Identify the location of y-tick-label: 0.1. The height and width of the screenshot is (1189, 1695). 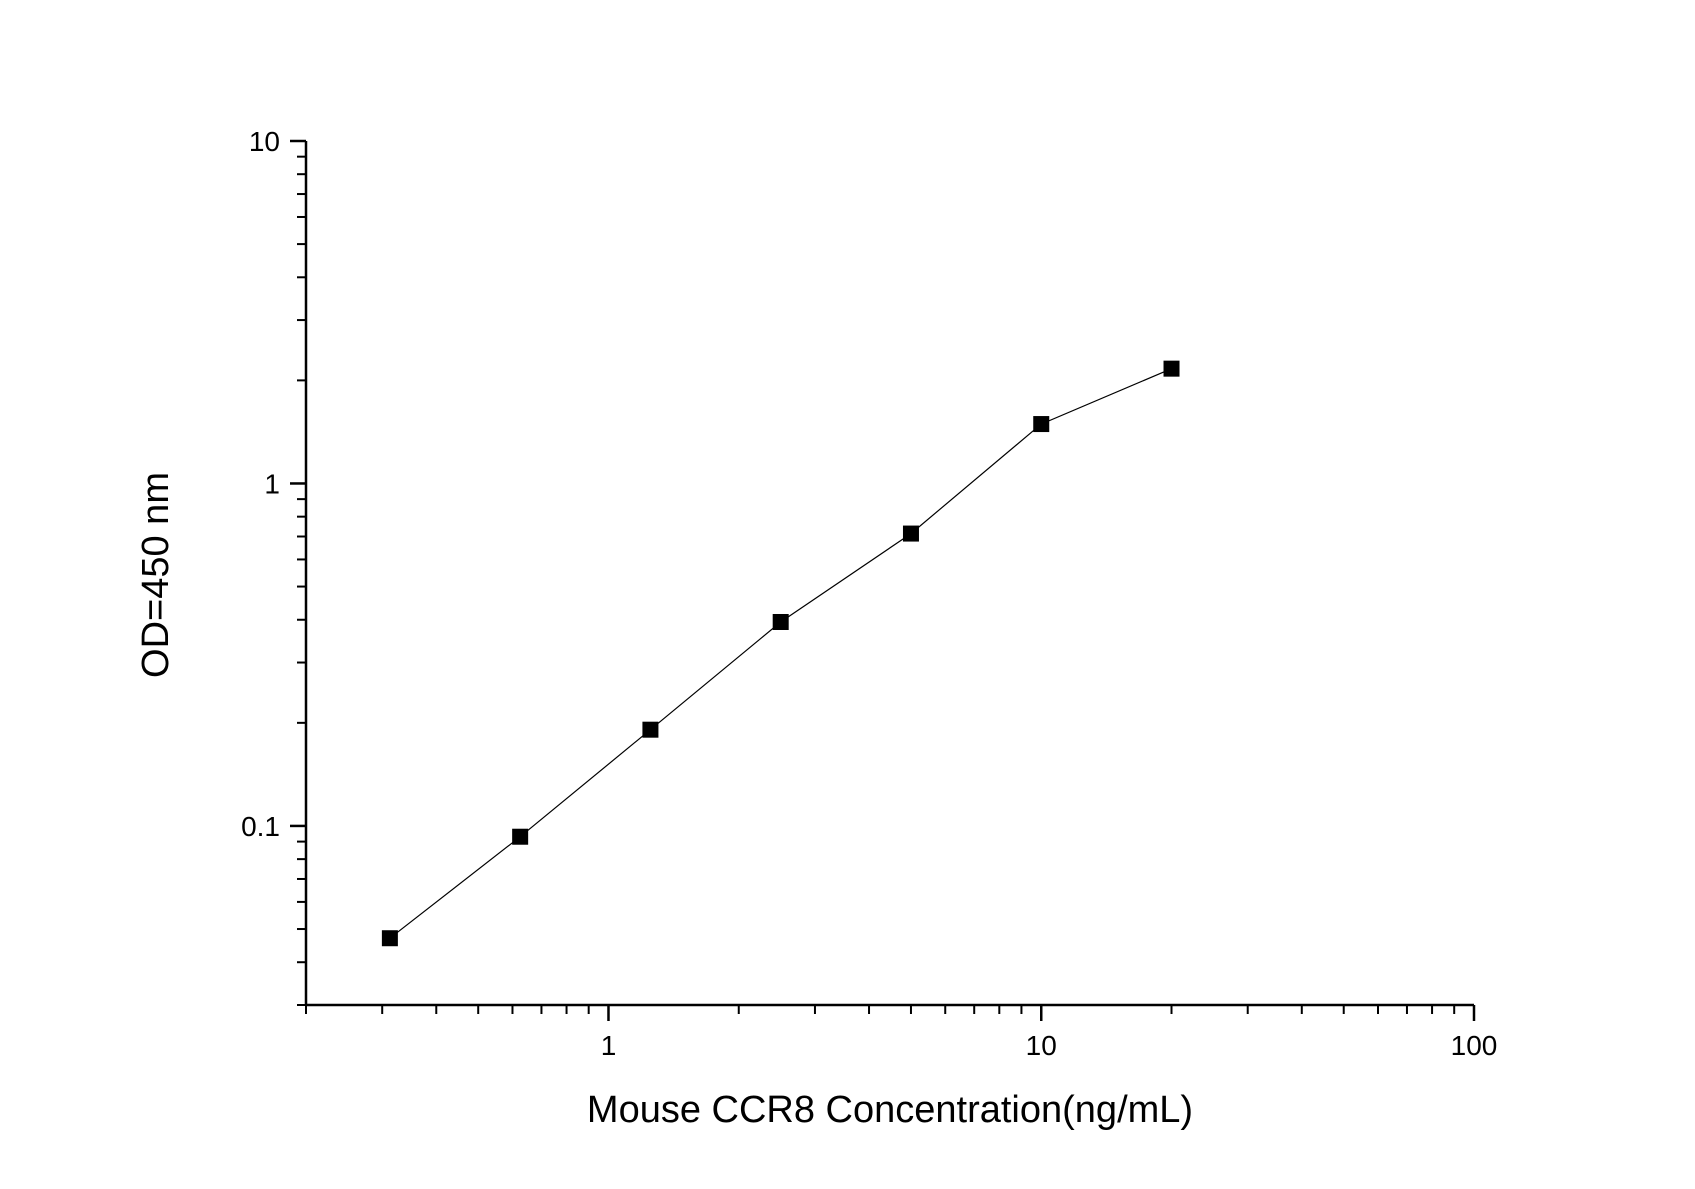
(260, 826).